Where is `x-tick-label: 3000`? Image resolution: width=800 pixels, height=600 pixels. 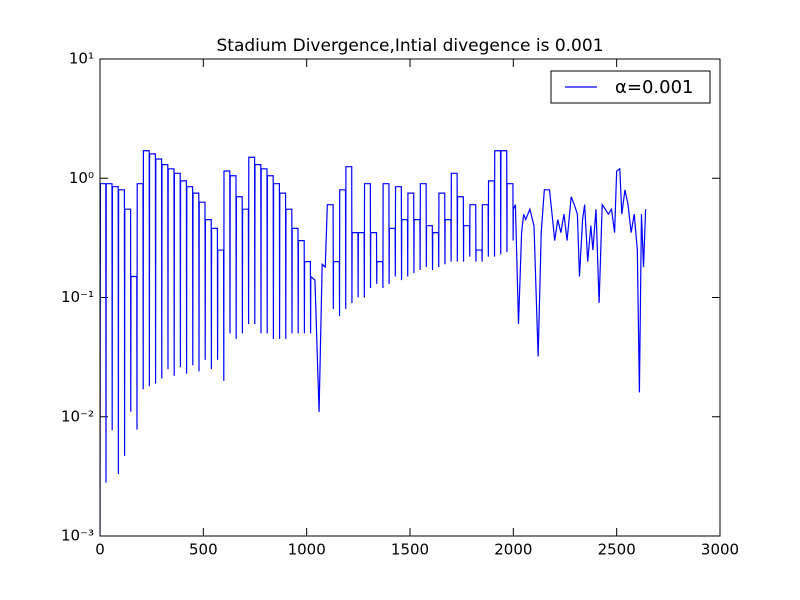 x-tick-label: 3000 is located at coordinates (720, 550).